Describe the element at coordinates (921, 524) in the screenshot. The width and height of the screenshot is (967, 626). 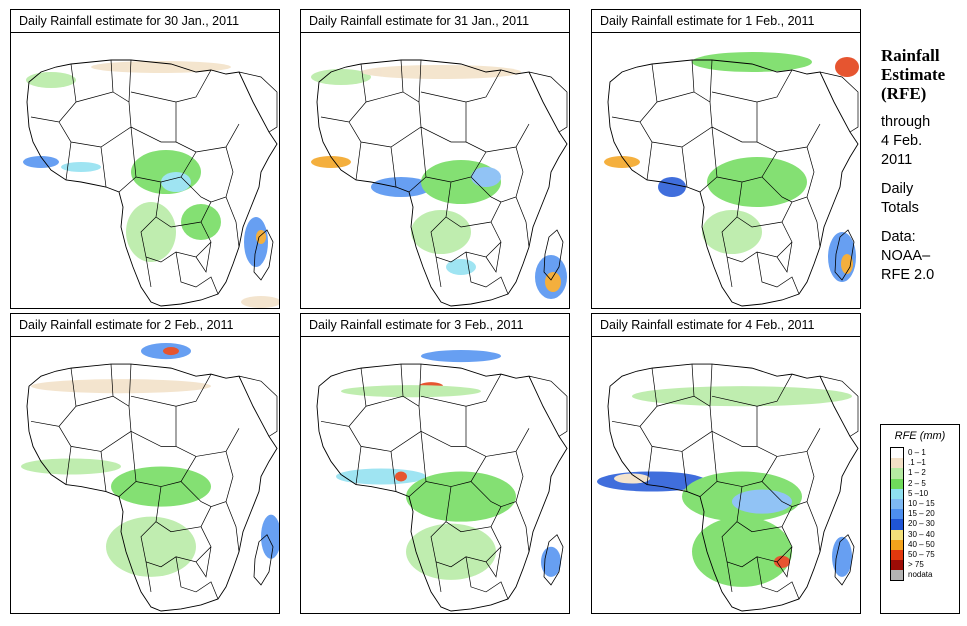
I see `legend-label: 20 – 30` at that location.